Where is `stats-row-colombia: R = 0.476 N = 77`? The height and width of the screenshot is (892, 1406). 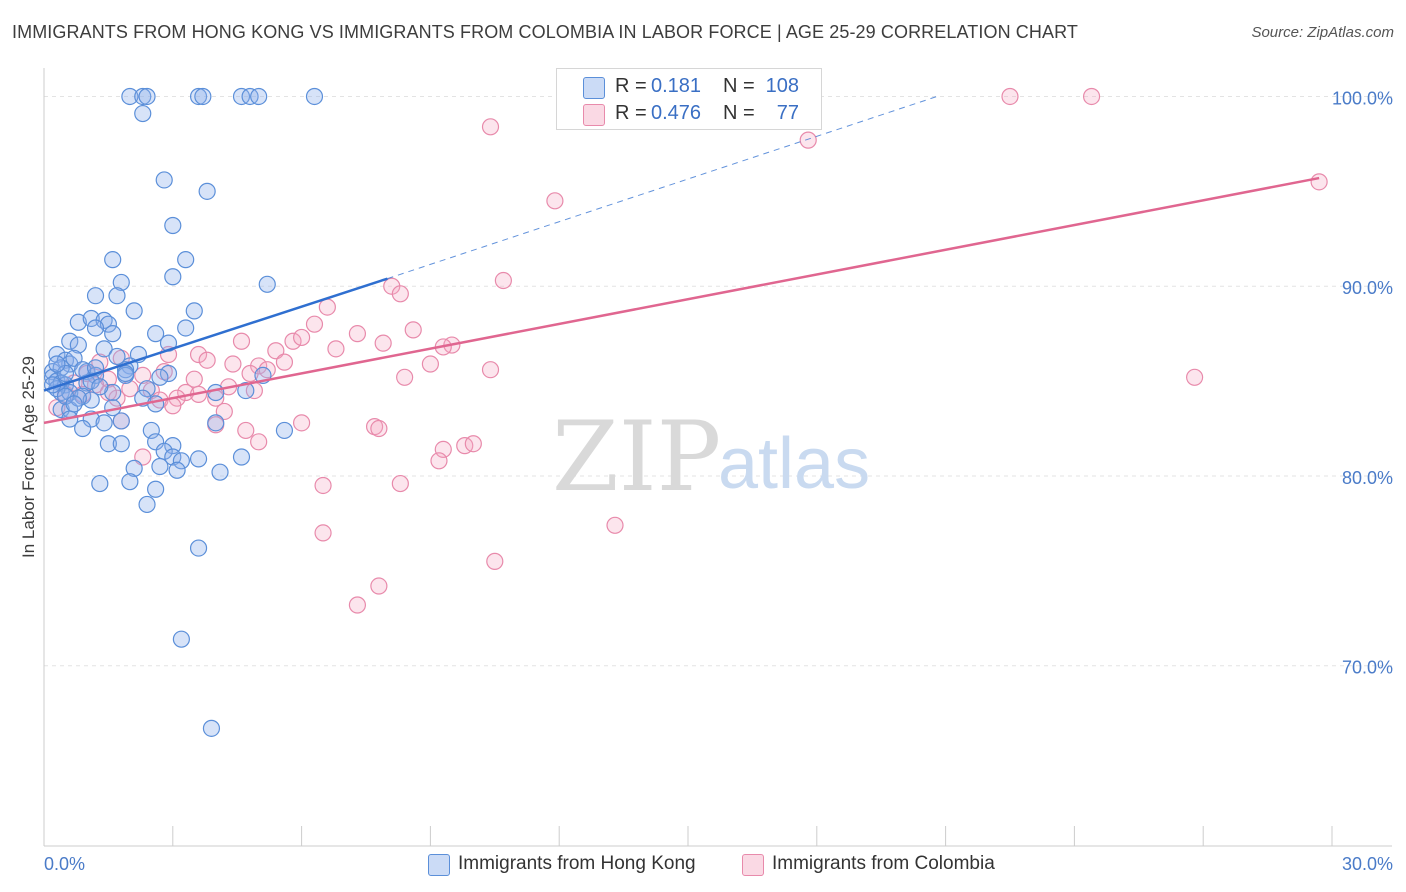 stats-row-colombia: R = 0.476 N = 77 is located at coordinates (689, 114).